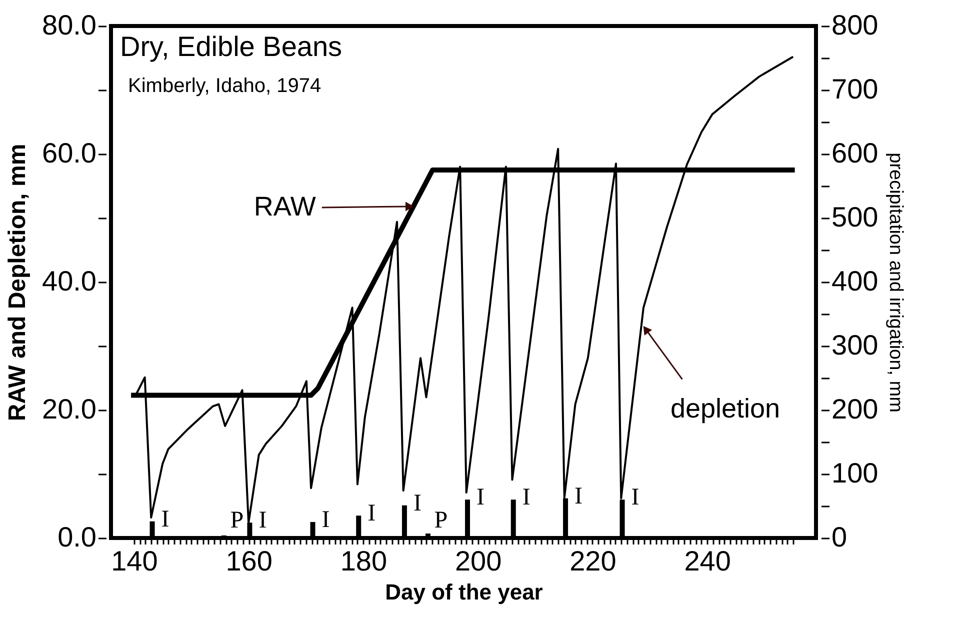 Image resolution: width=980 pixels, height=630 pixels. Describe the element at coordinates (285, 206) in the screenshot. I see `annotation: RAW` at that location.